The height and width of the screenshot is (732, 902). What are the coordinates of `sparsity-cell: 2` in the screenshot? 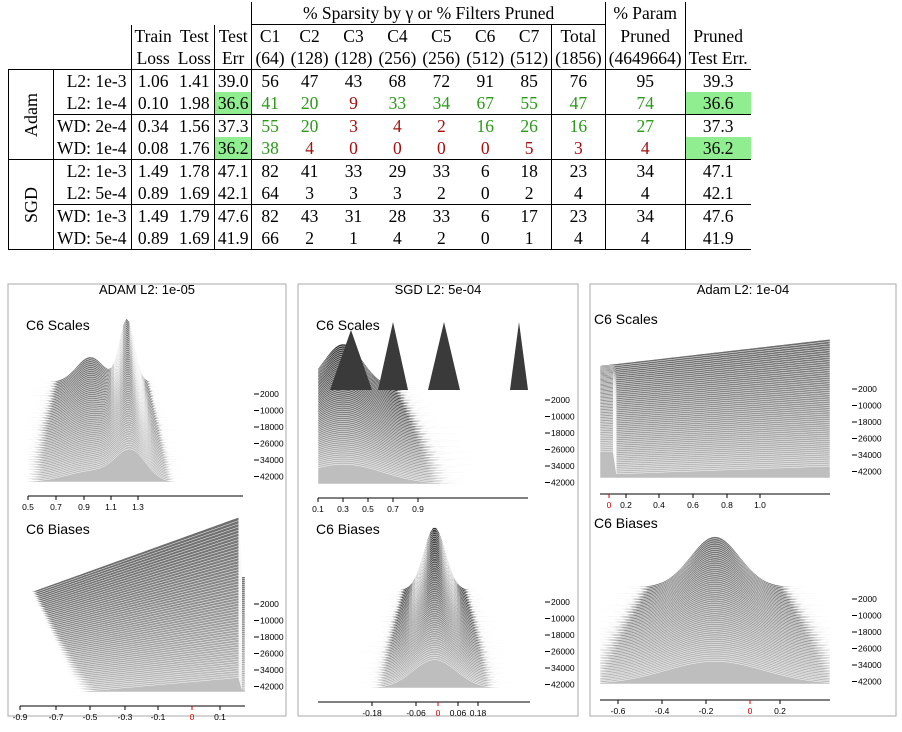 It's located at (441, 125).